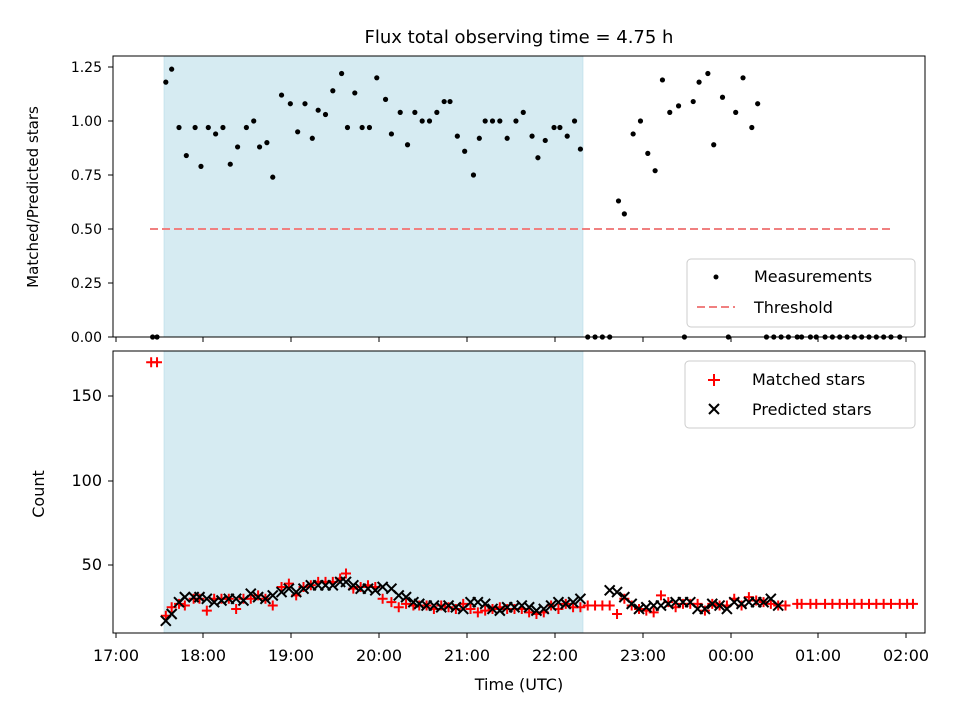  What do you see at coordinates (793, 307) in the screenshot?
I see `legend-threshold-label: Threshold` at bounding box center [793, 307].